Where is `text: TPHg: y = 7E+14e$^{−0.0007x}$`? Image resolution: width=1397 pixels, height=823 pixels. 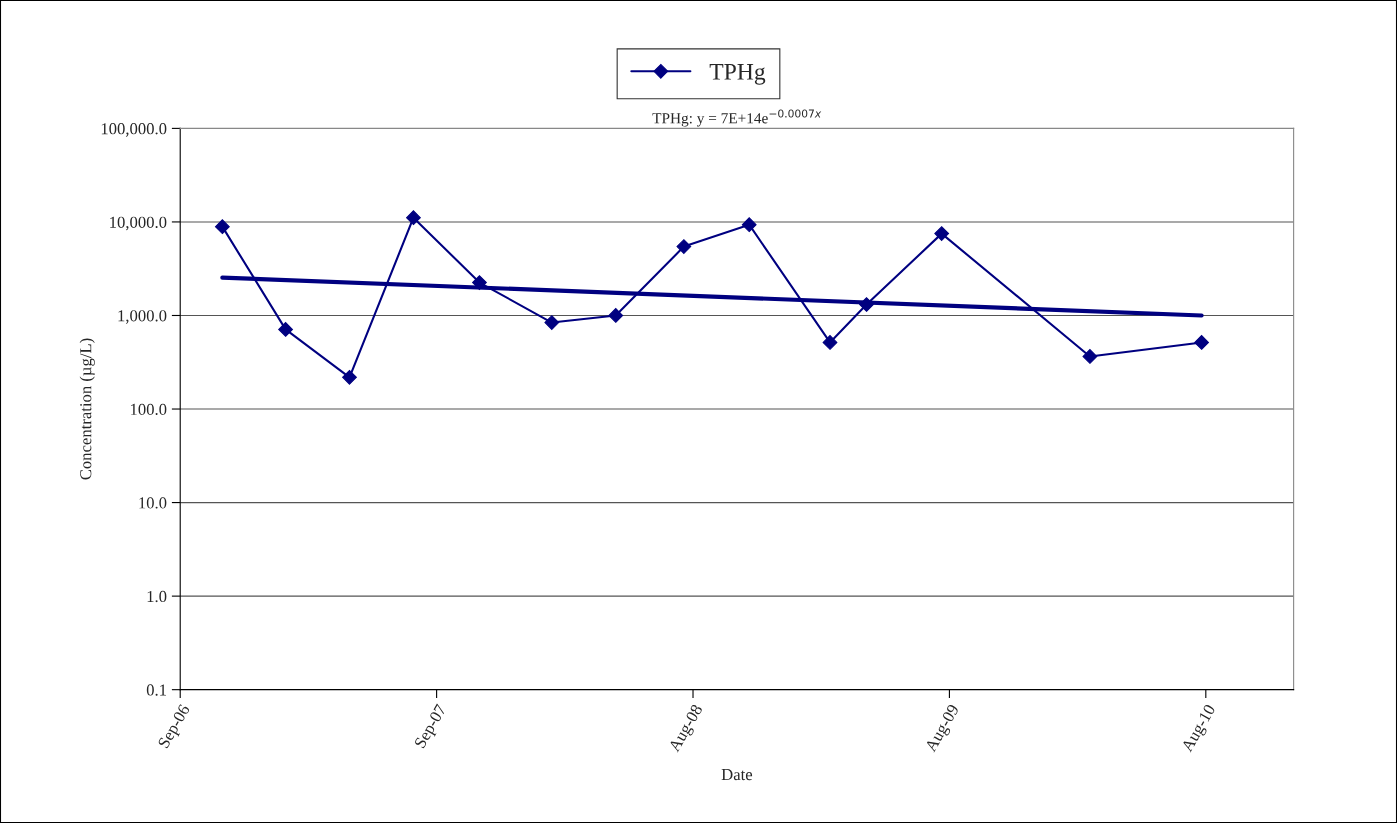
text: TPHg: y = 7E+14e$^{−0.0007x}$ is located at coordinates (737, 118).